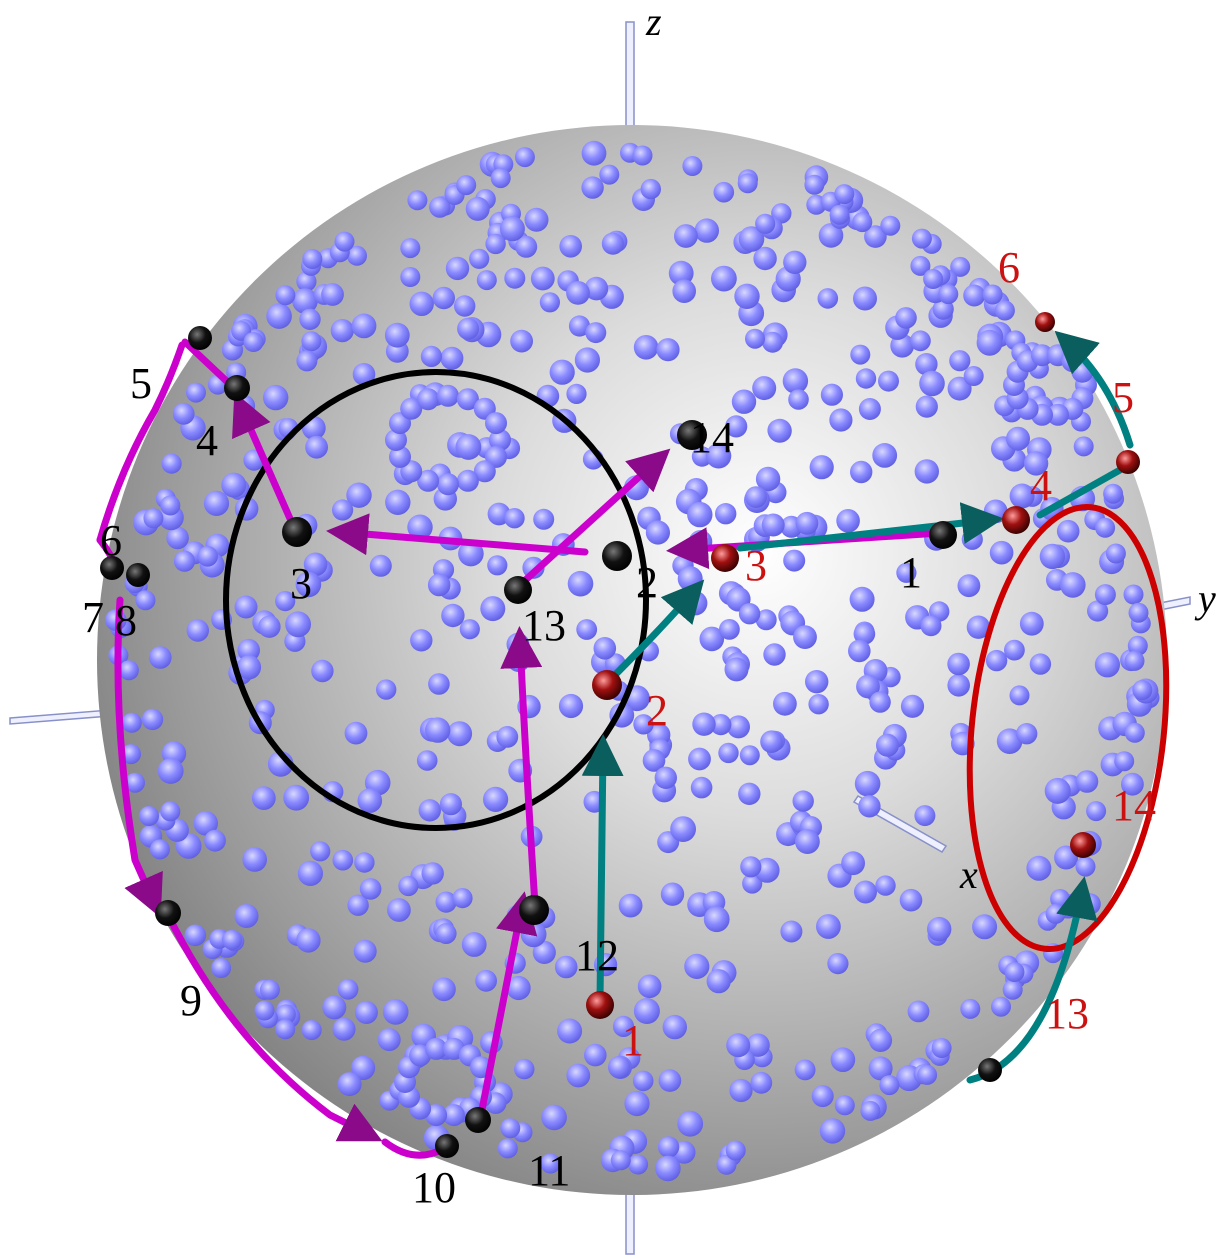 The image size is (1227, 1259). Describe the element at coordinates (1009, 267) in the screenshot. I see `red-label-6: 6` at that location.